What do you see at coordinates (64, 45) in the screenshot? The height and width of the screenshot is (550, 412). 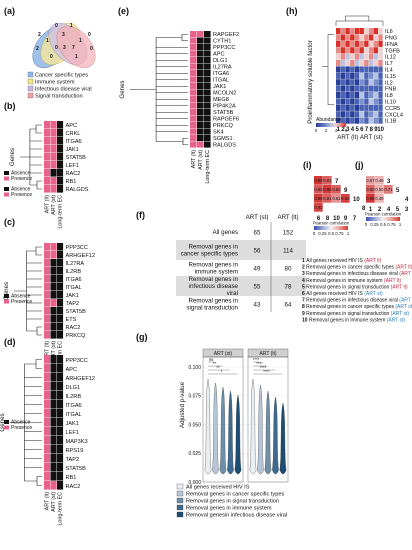 I see `venn-diagram` at bounding box center [64, 45].